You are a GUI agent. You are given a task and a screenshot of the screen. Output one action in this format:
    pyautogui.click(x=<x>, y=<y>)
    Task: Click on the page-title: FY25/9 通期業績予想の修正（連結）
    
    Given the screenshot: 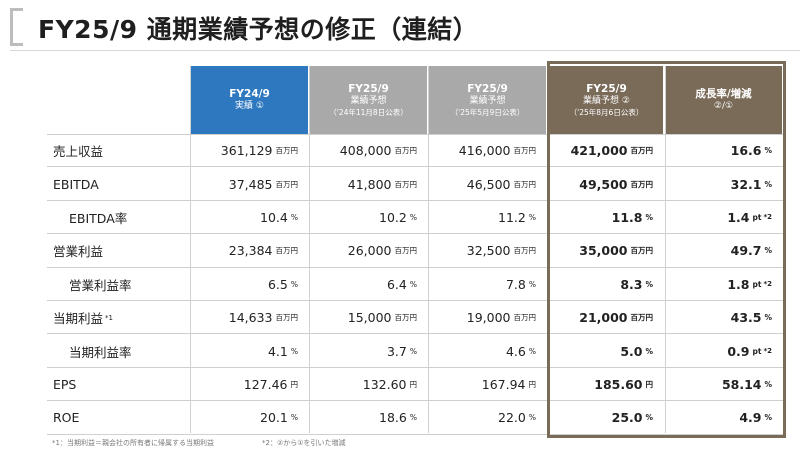 What is the action you would take?
    pyautogui.click(x=258, y=29)
    